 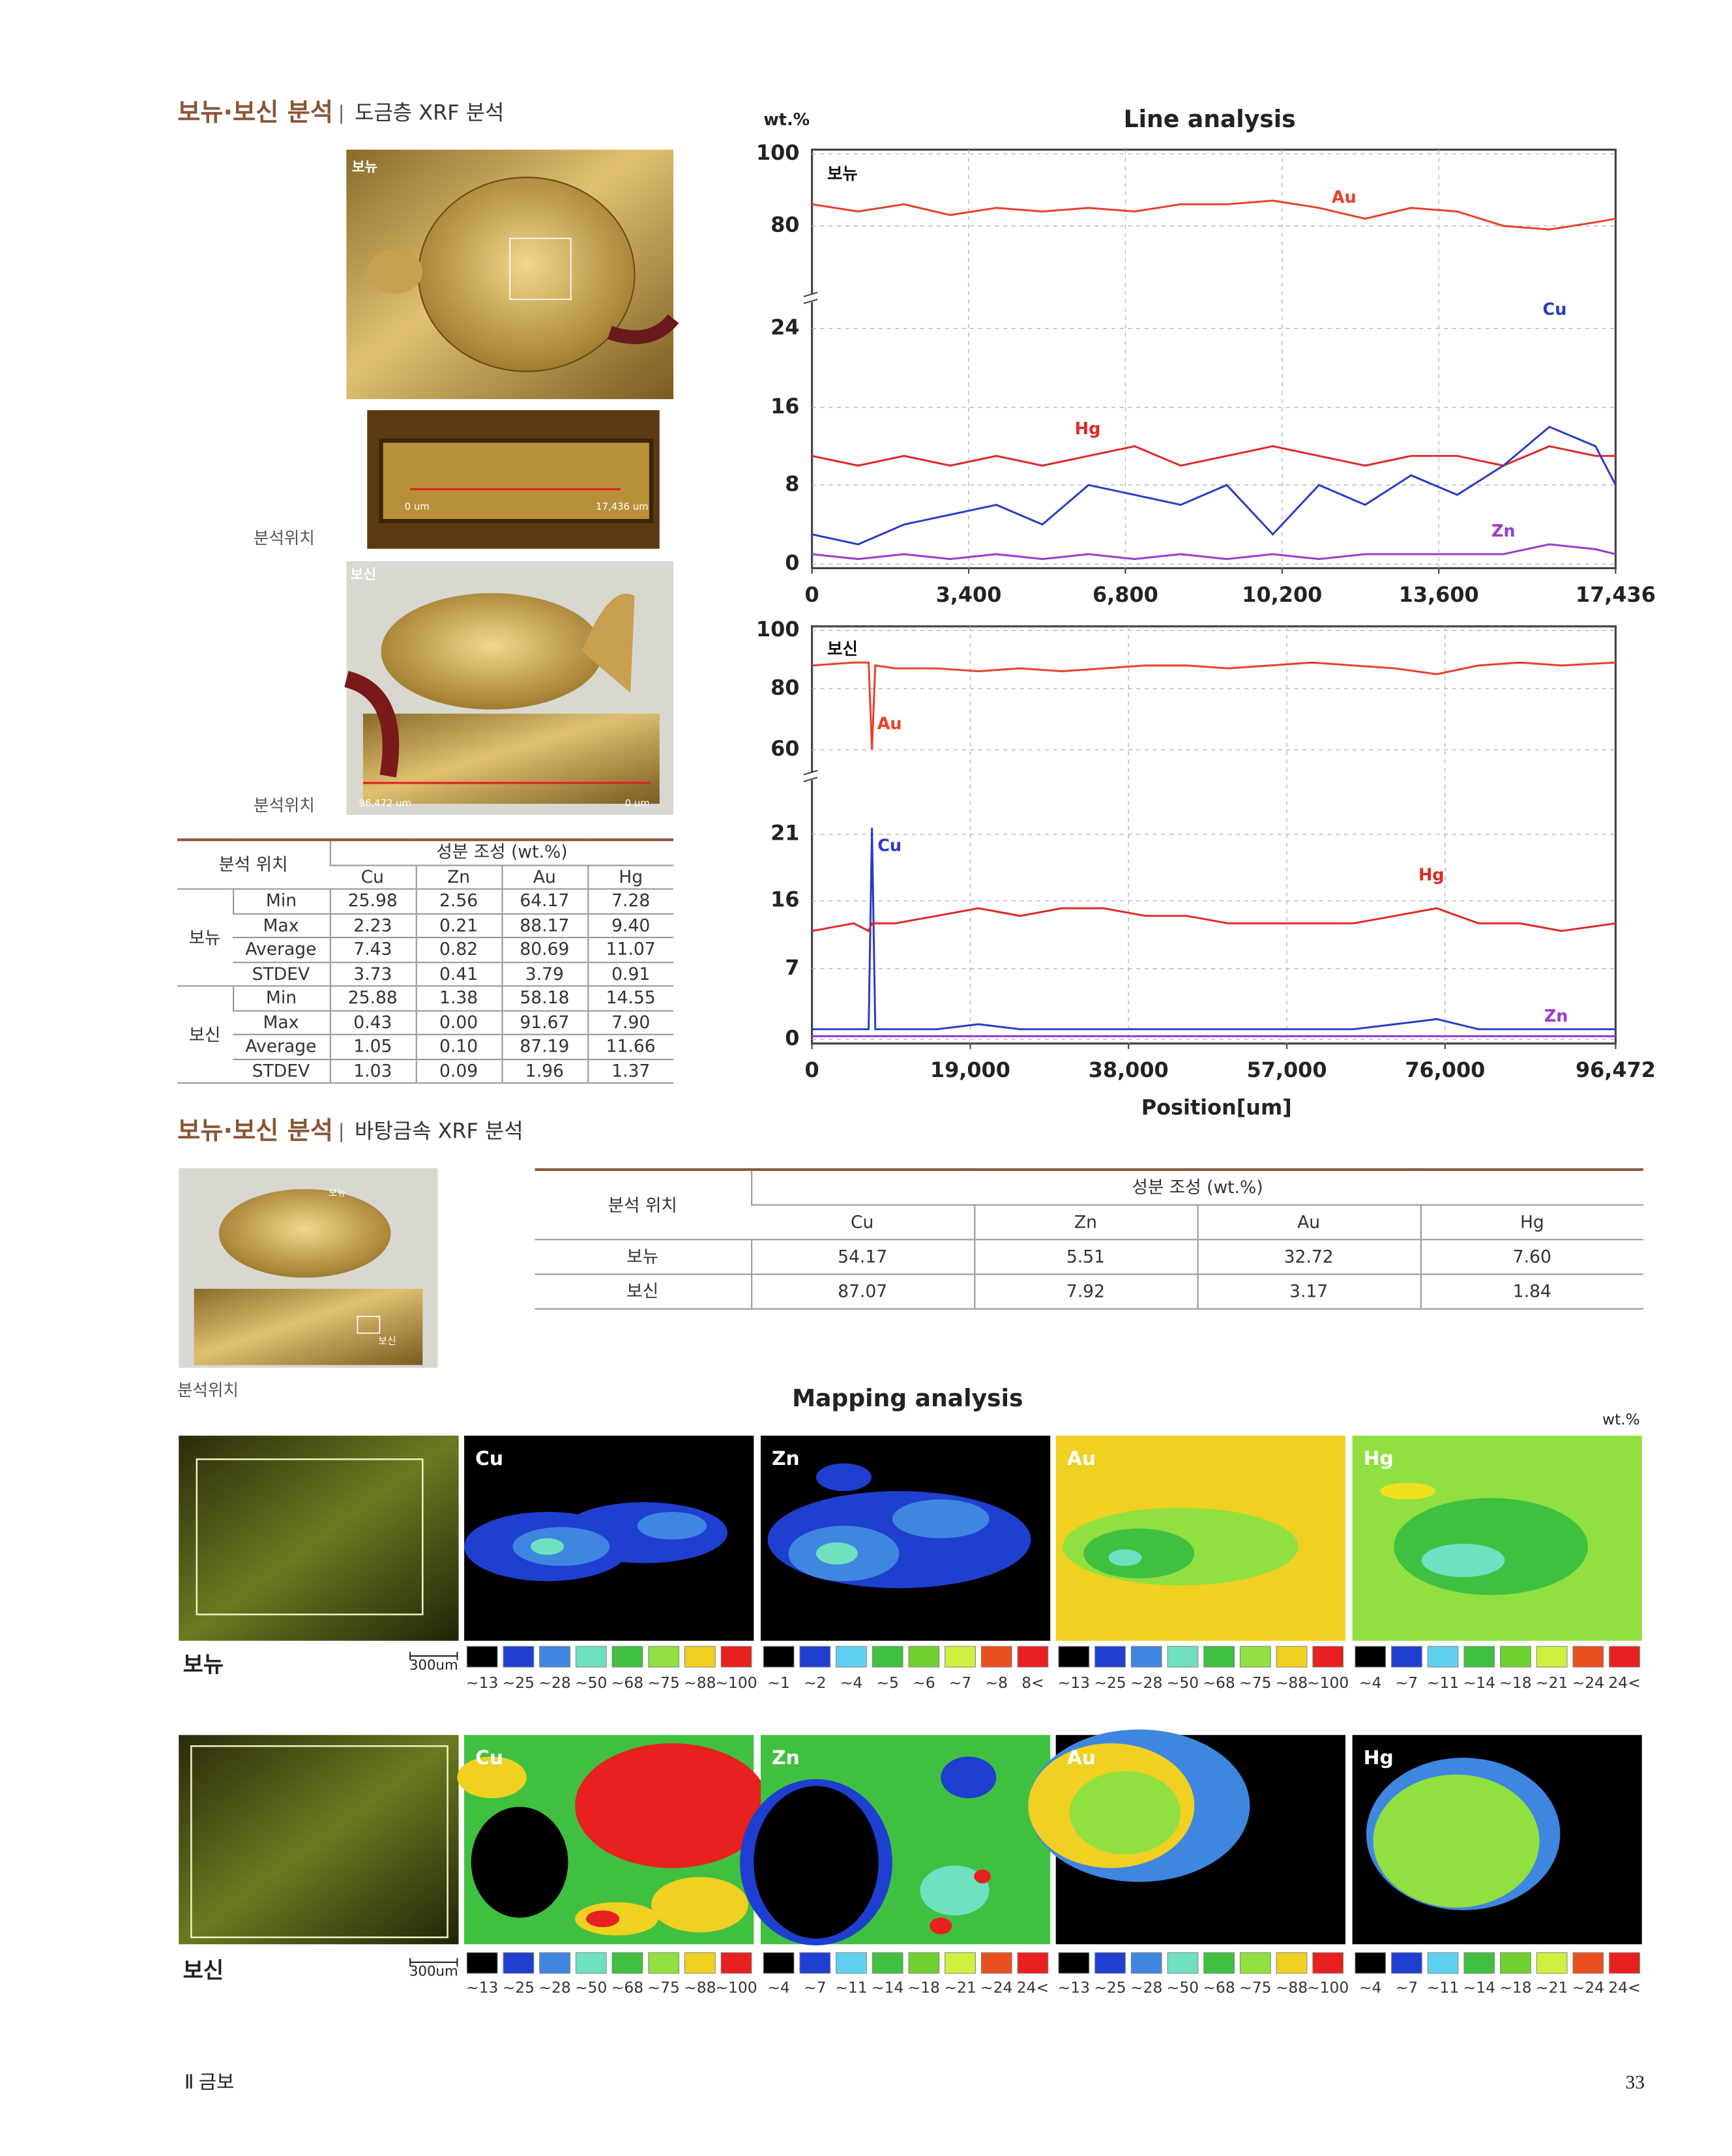 What do you see at coordinates (513, 479) in the screenshot?
I see `photo-detail` at bounding box center [513, 479].